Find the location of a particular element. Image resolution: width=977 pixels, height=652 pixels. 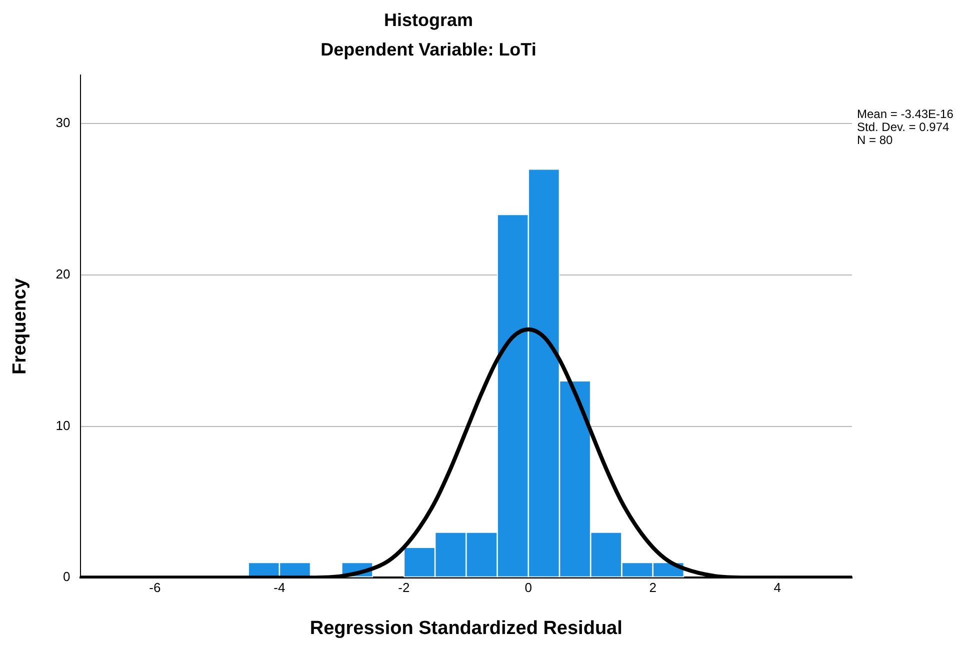

x-tick-label: 0 is located at coordinates (528, 587).